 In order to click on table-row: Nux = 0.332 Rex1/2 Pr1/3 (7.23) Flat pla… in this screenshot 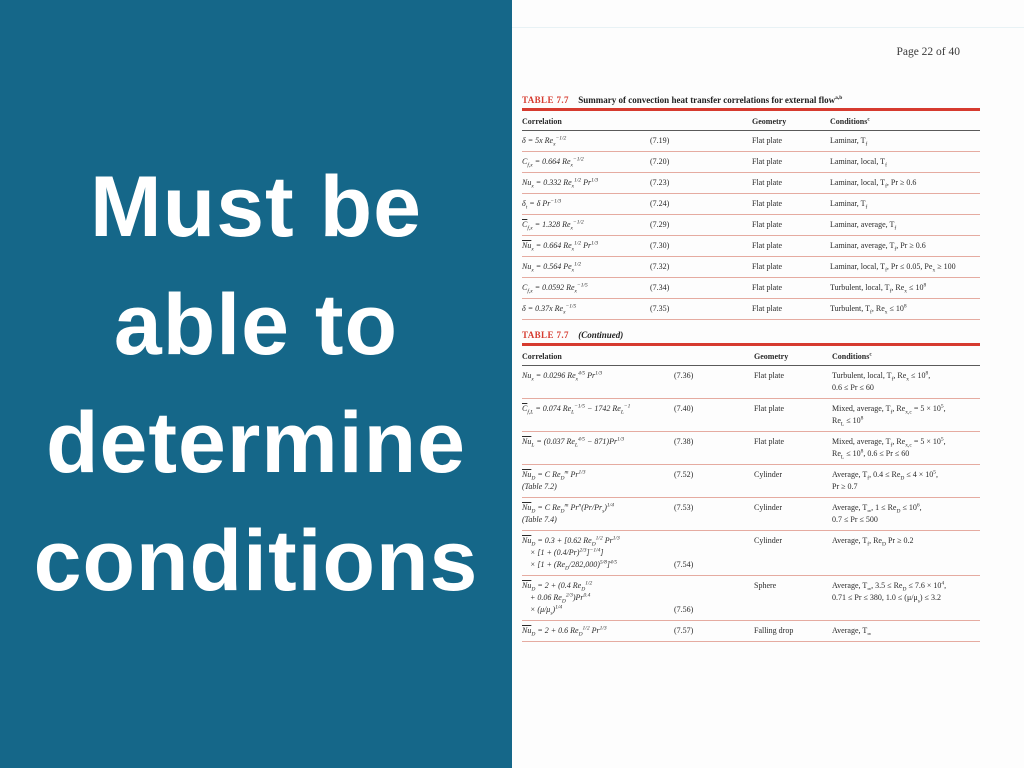, I will do `click(751, 183)`.